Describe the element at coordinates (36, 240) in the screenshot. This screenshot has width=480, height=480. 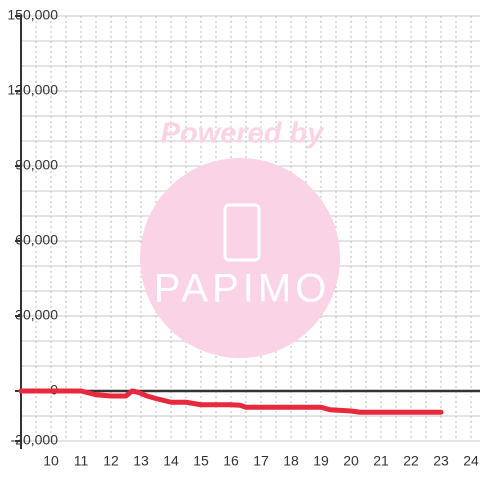
I see `y-tick-label: 60,000` at that location.